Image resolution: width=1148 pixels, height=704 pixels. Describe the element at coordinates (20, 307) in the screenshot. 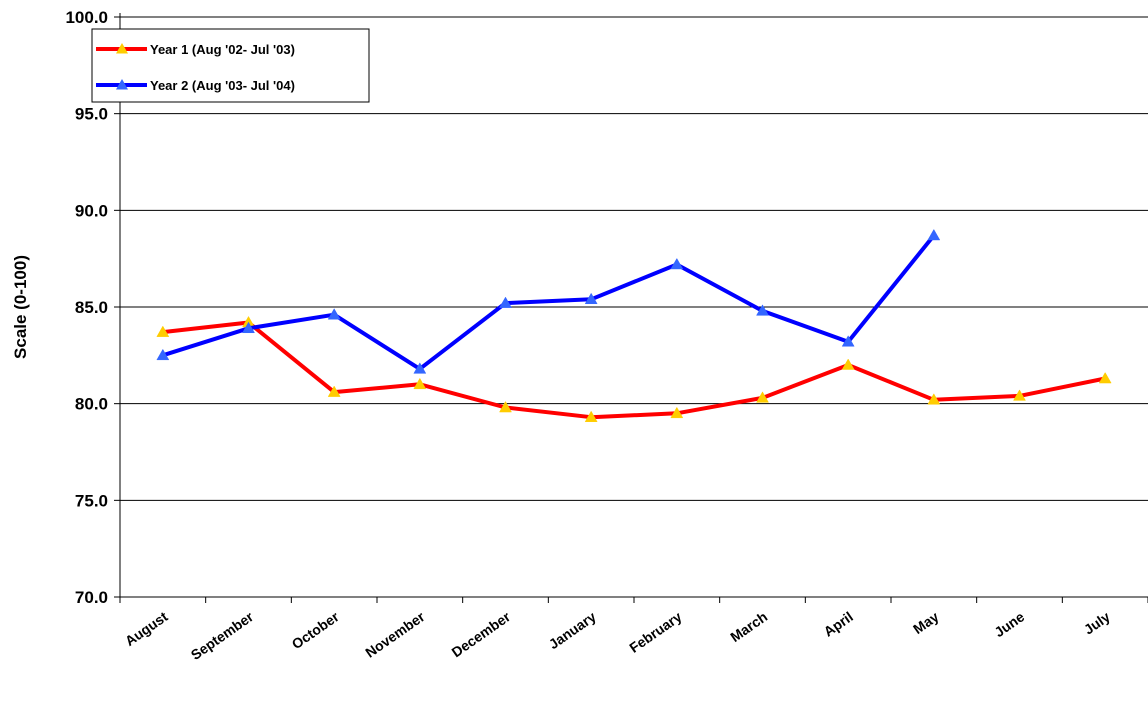

I see `y-axis-title: Scale (0-100)` at that location.